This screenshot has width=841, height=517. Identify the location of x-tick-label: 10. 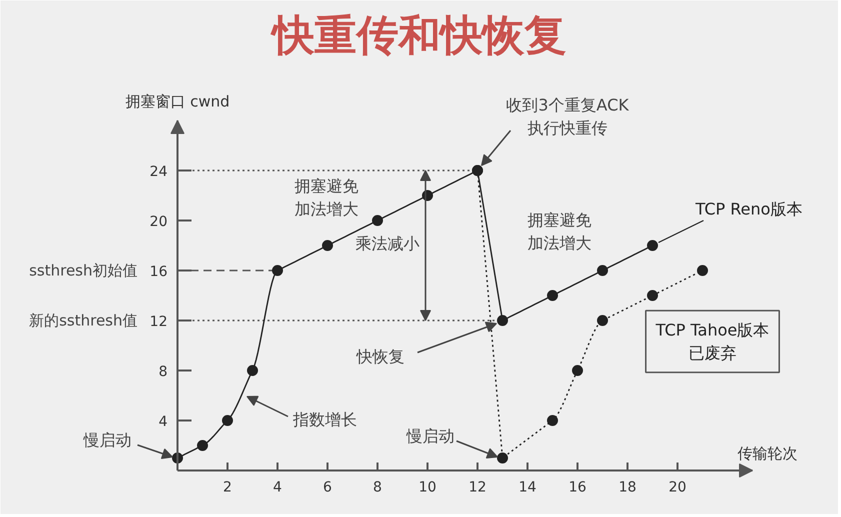
(427, 488).